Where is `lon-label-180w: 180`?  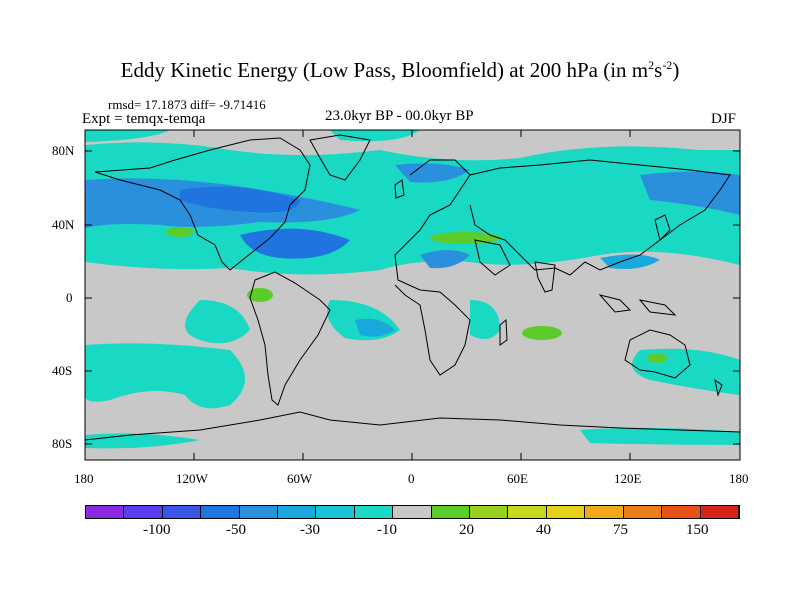
lon-label-180w: 180 is located at coordinates (84, 478).